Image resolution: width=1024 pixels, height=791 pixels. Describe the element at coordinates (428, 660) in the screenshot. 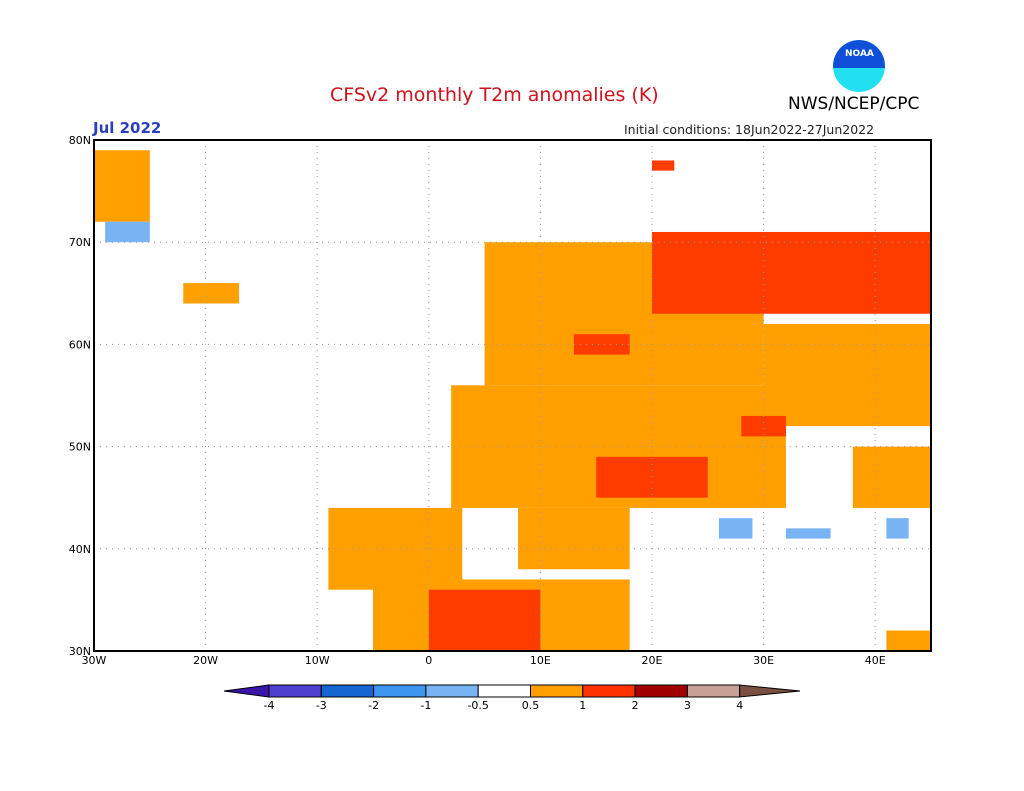

I see `lon-label: 0` at that location.